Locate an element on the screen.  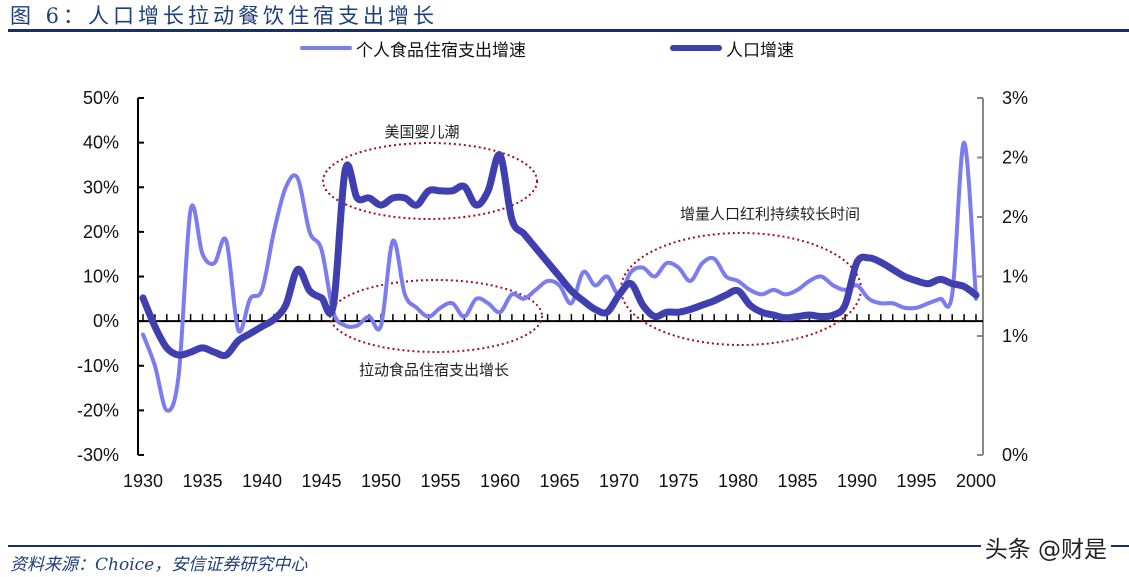
chart-title: 图 6：人口增长拉动餐饮住宿支出增长 is located at coordinates (224, 16).